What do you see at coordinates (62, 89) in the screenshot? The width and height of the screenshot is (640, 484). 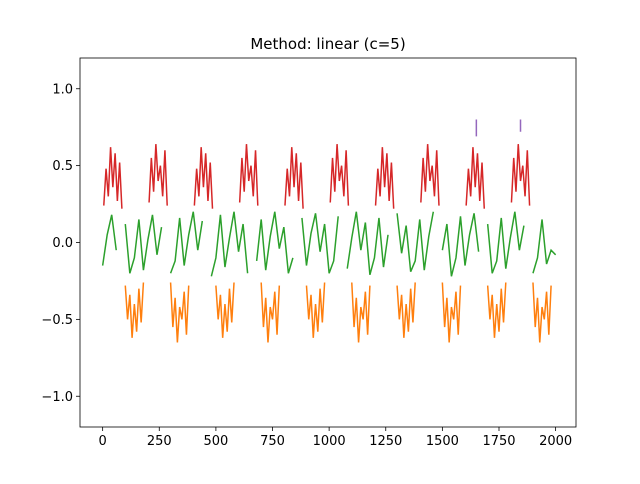 I see `y-tick-label: 1.0` at bounding box center [62, 89].